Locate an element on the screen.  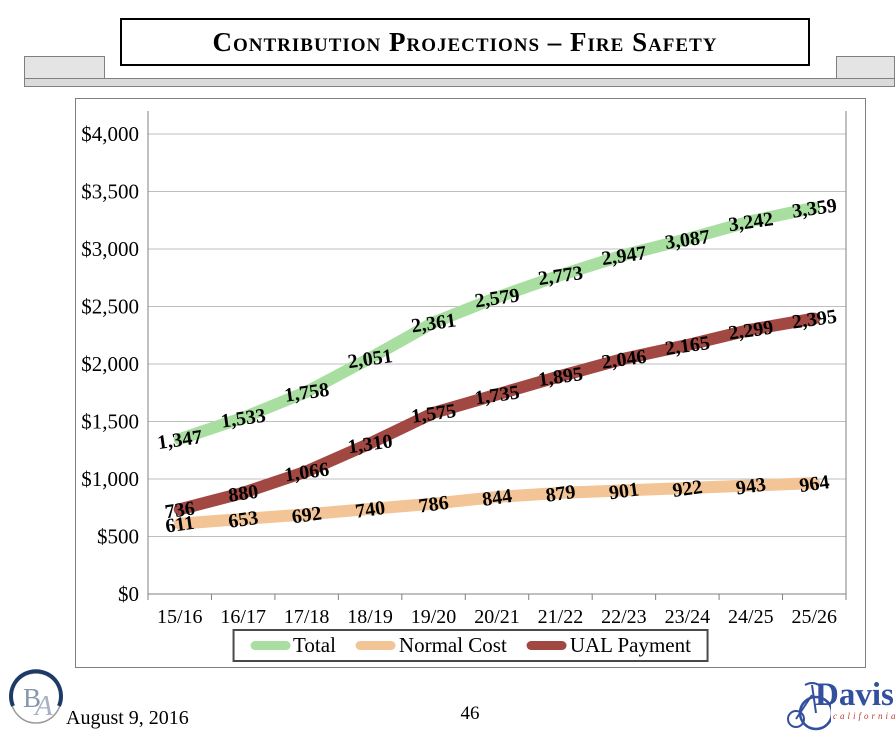
x-tick-label: 17/18 is located at coordinates (307, 617).